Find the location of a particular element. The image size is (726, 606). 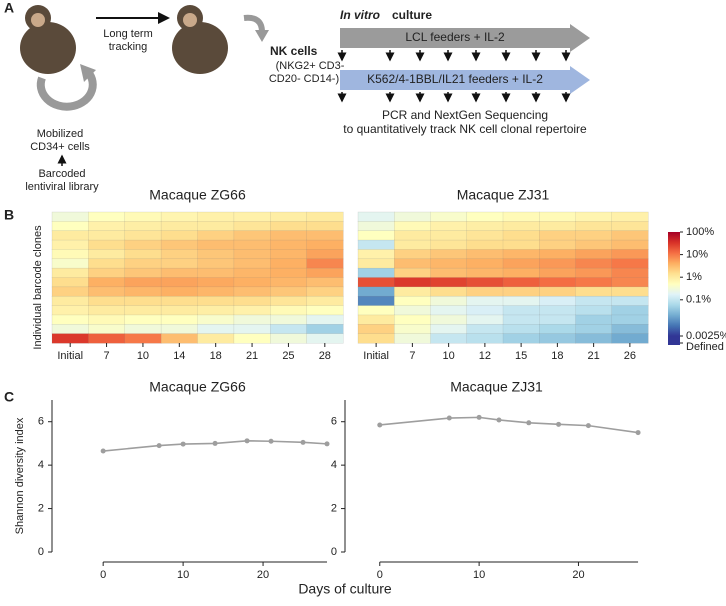

y-tick-label: 6 is located at coordinates (41, 422).